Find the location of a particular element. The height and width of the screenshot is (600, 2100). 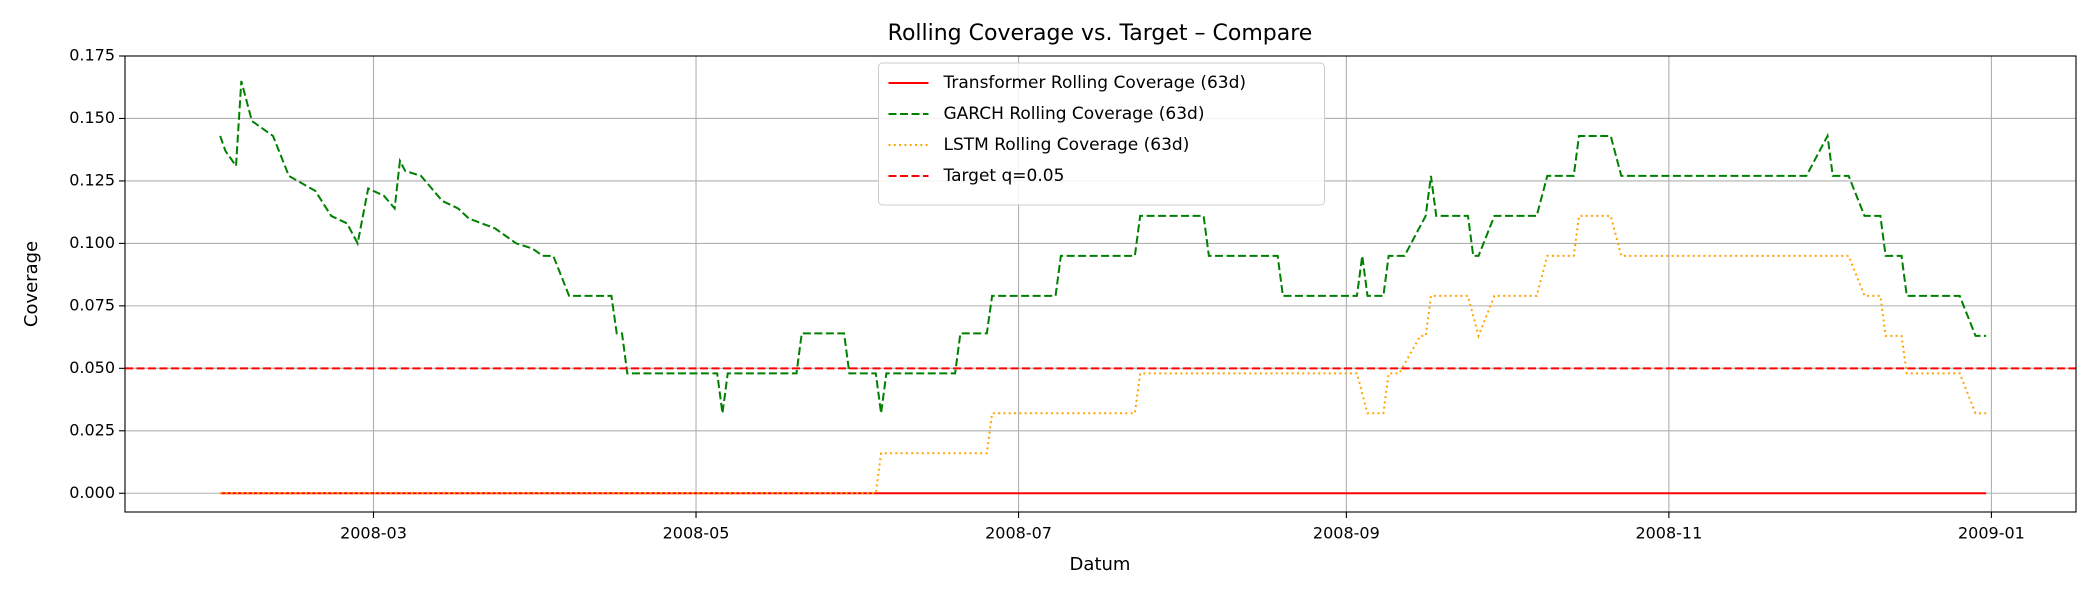

legend-label: Transformer Rolling Coverage (63d) is located at coordinates (1095, 83).